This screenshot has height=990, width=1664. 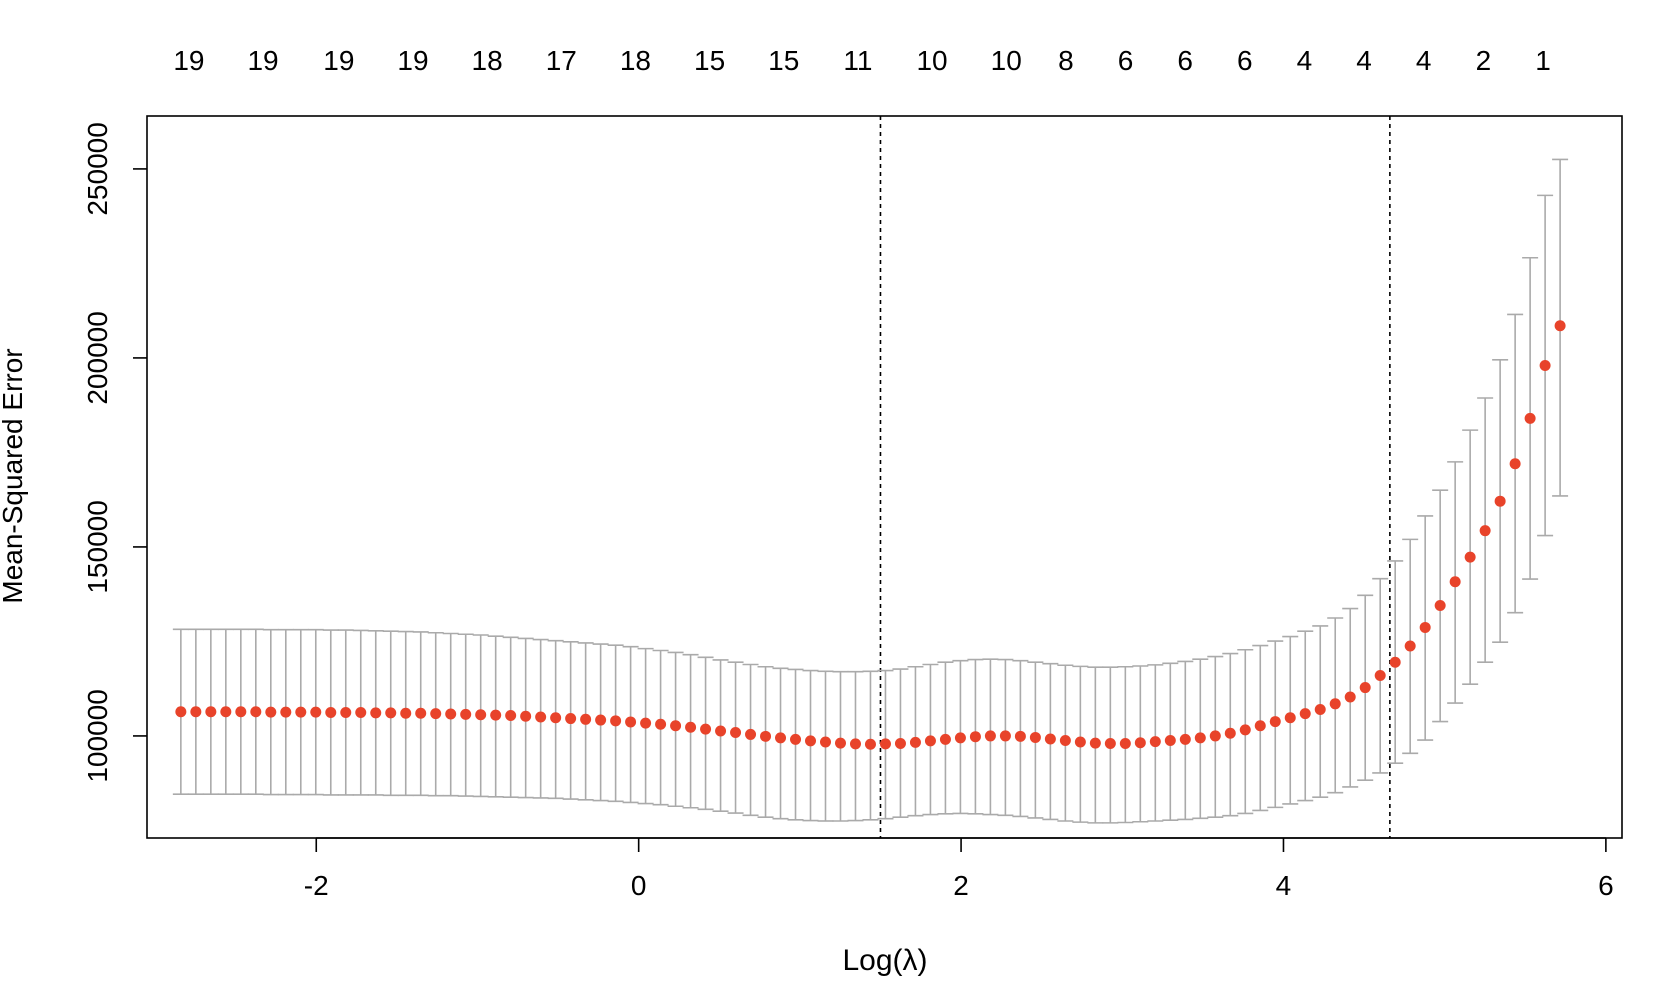 What do you see at coordinates (1484, 60) in the screenshot?
I see `top-count-label: 2` at bounding box center [1484, 60].